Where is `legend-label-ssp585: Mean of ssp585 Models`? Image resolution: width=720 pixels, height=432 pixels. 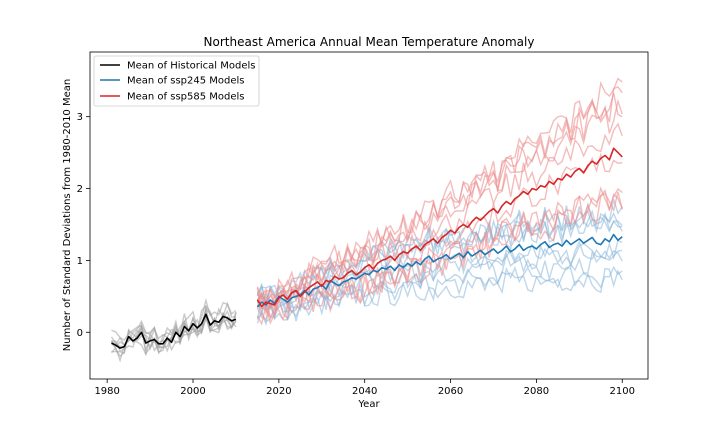
legend-label-ssp585: Mean of ssp585 Models is located at coordinates (186, 97).